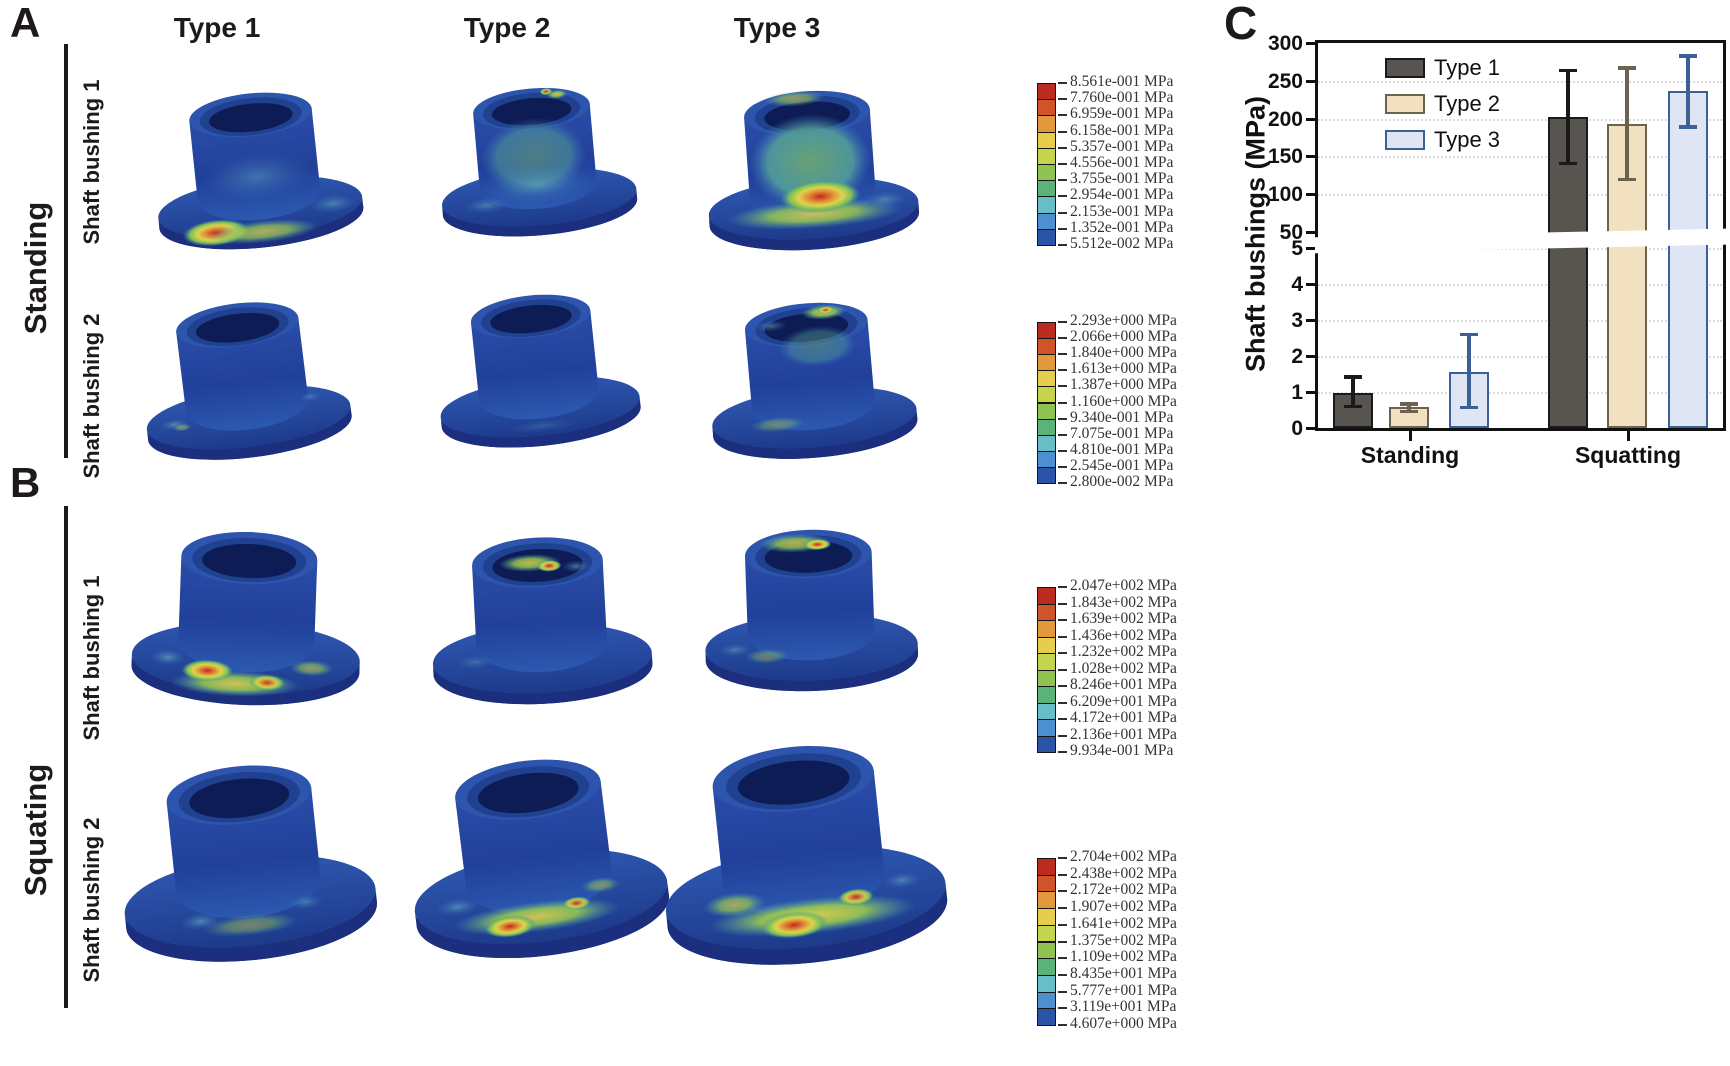  What do you see at coordinates (1123, 973) in the screenshot?
I see `colorbar-squating-shaft-bushing-2-label: 8.435e+001 MPa` at bounding box center [1123, 973].